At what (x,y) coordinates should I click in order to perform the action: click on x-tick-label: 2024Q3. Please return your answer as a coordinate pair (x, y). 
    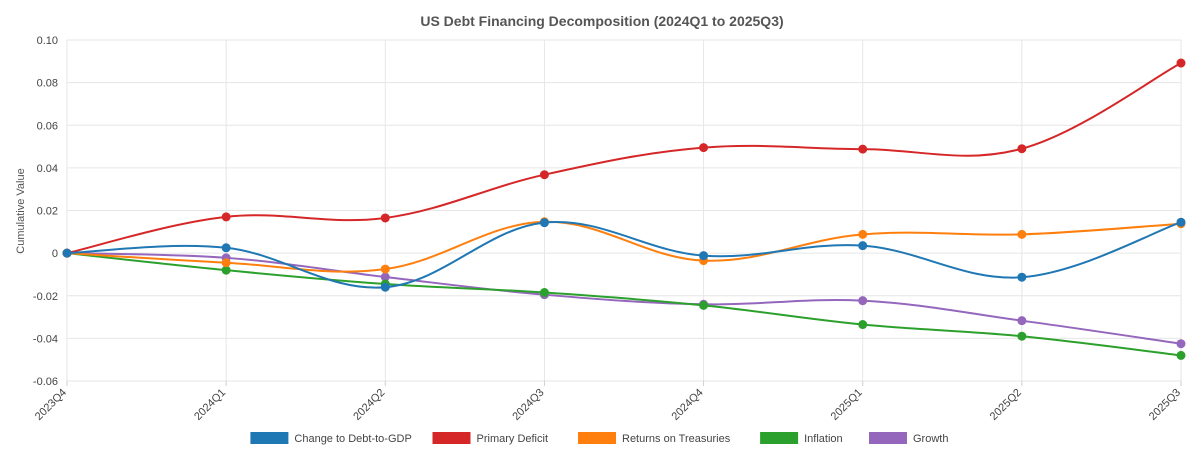
    Looking at the image, I should click on (528, 405).